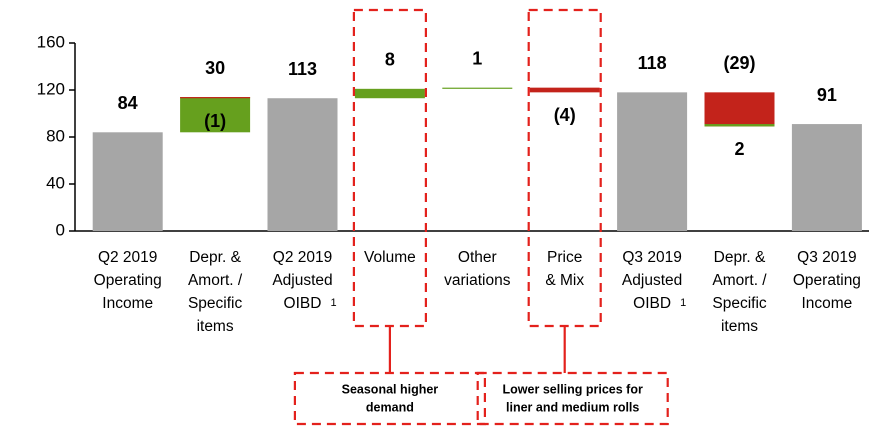 This screenshot has height=434, width=869. What do you see at coordinates (652, 63) in the screenshot?
I see `value-label: 118` at bounding box center [652, 63].